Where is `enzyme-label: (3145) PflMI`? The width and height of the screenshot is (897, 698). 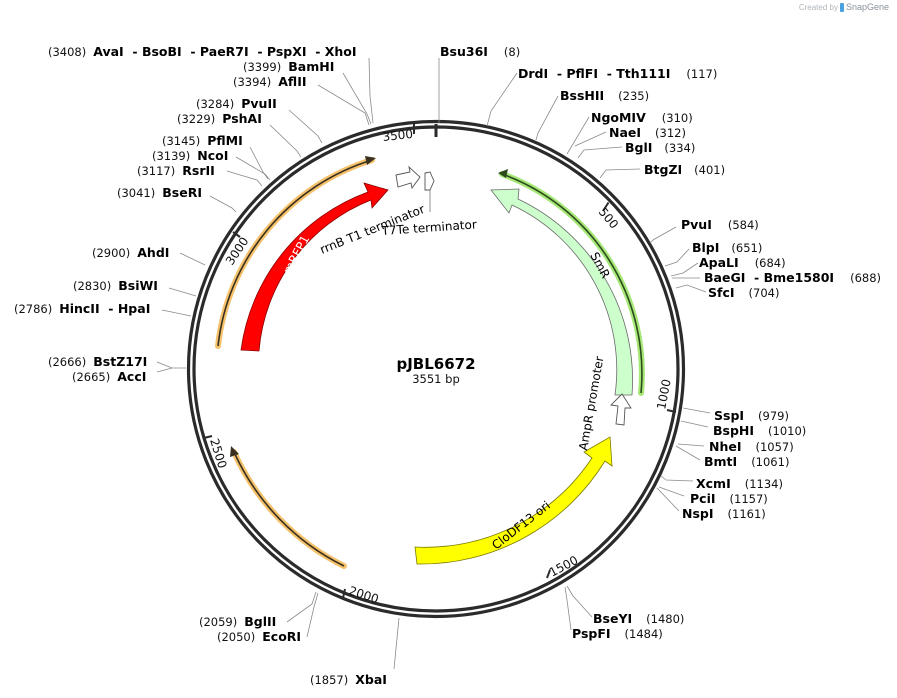
enzyme-label: (3145) PflMI is located at coordinates (202, 140).